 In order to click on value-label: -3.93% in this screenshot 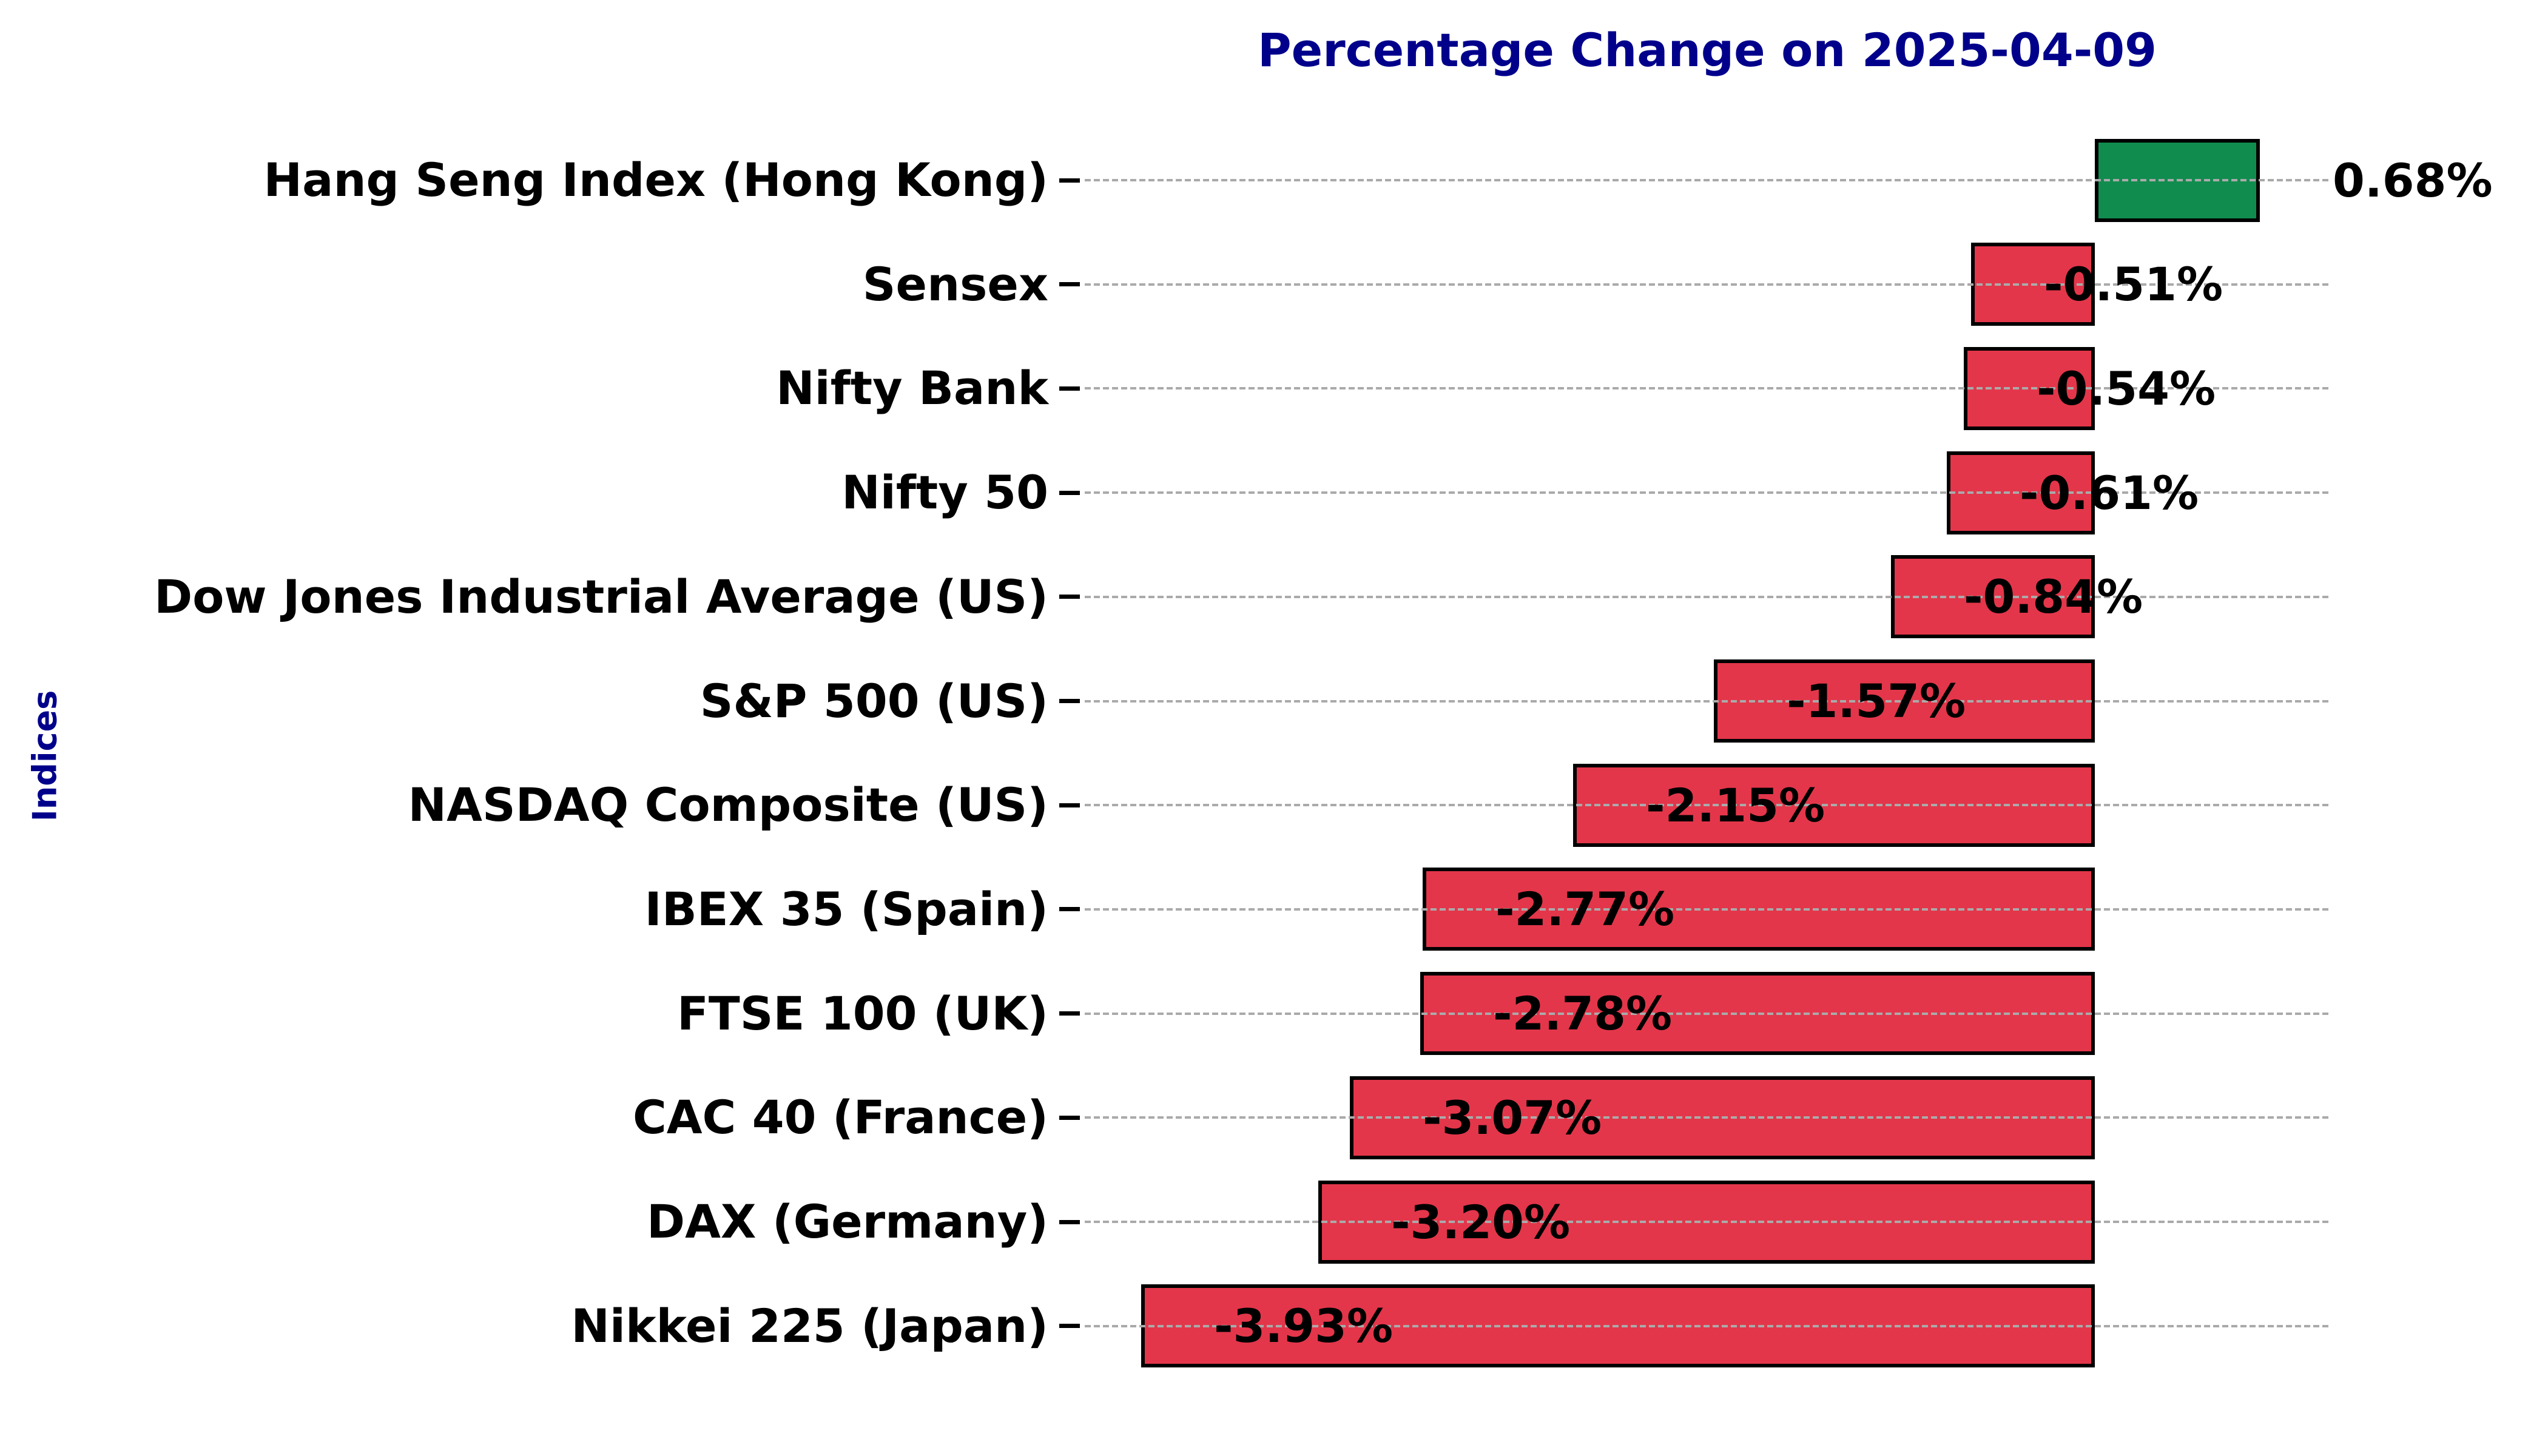, I will do `click(1304, 1326)`.